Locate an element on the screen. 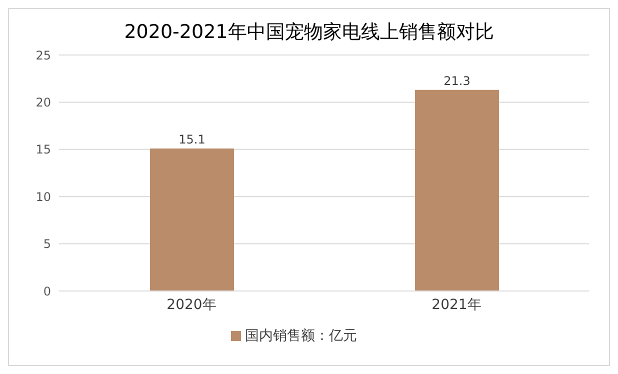 The width and height of the screenshot is (618, 374). x-tick-label: 2021年 is located at coordinates (457, 304).